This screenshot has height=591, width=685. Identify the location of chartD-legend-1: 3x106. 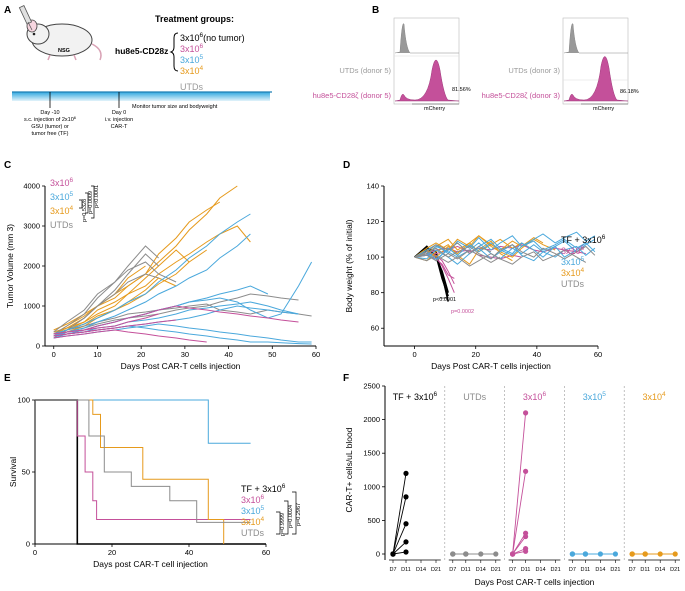
(573, 250).